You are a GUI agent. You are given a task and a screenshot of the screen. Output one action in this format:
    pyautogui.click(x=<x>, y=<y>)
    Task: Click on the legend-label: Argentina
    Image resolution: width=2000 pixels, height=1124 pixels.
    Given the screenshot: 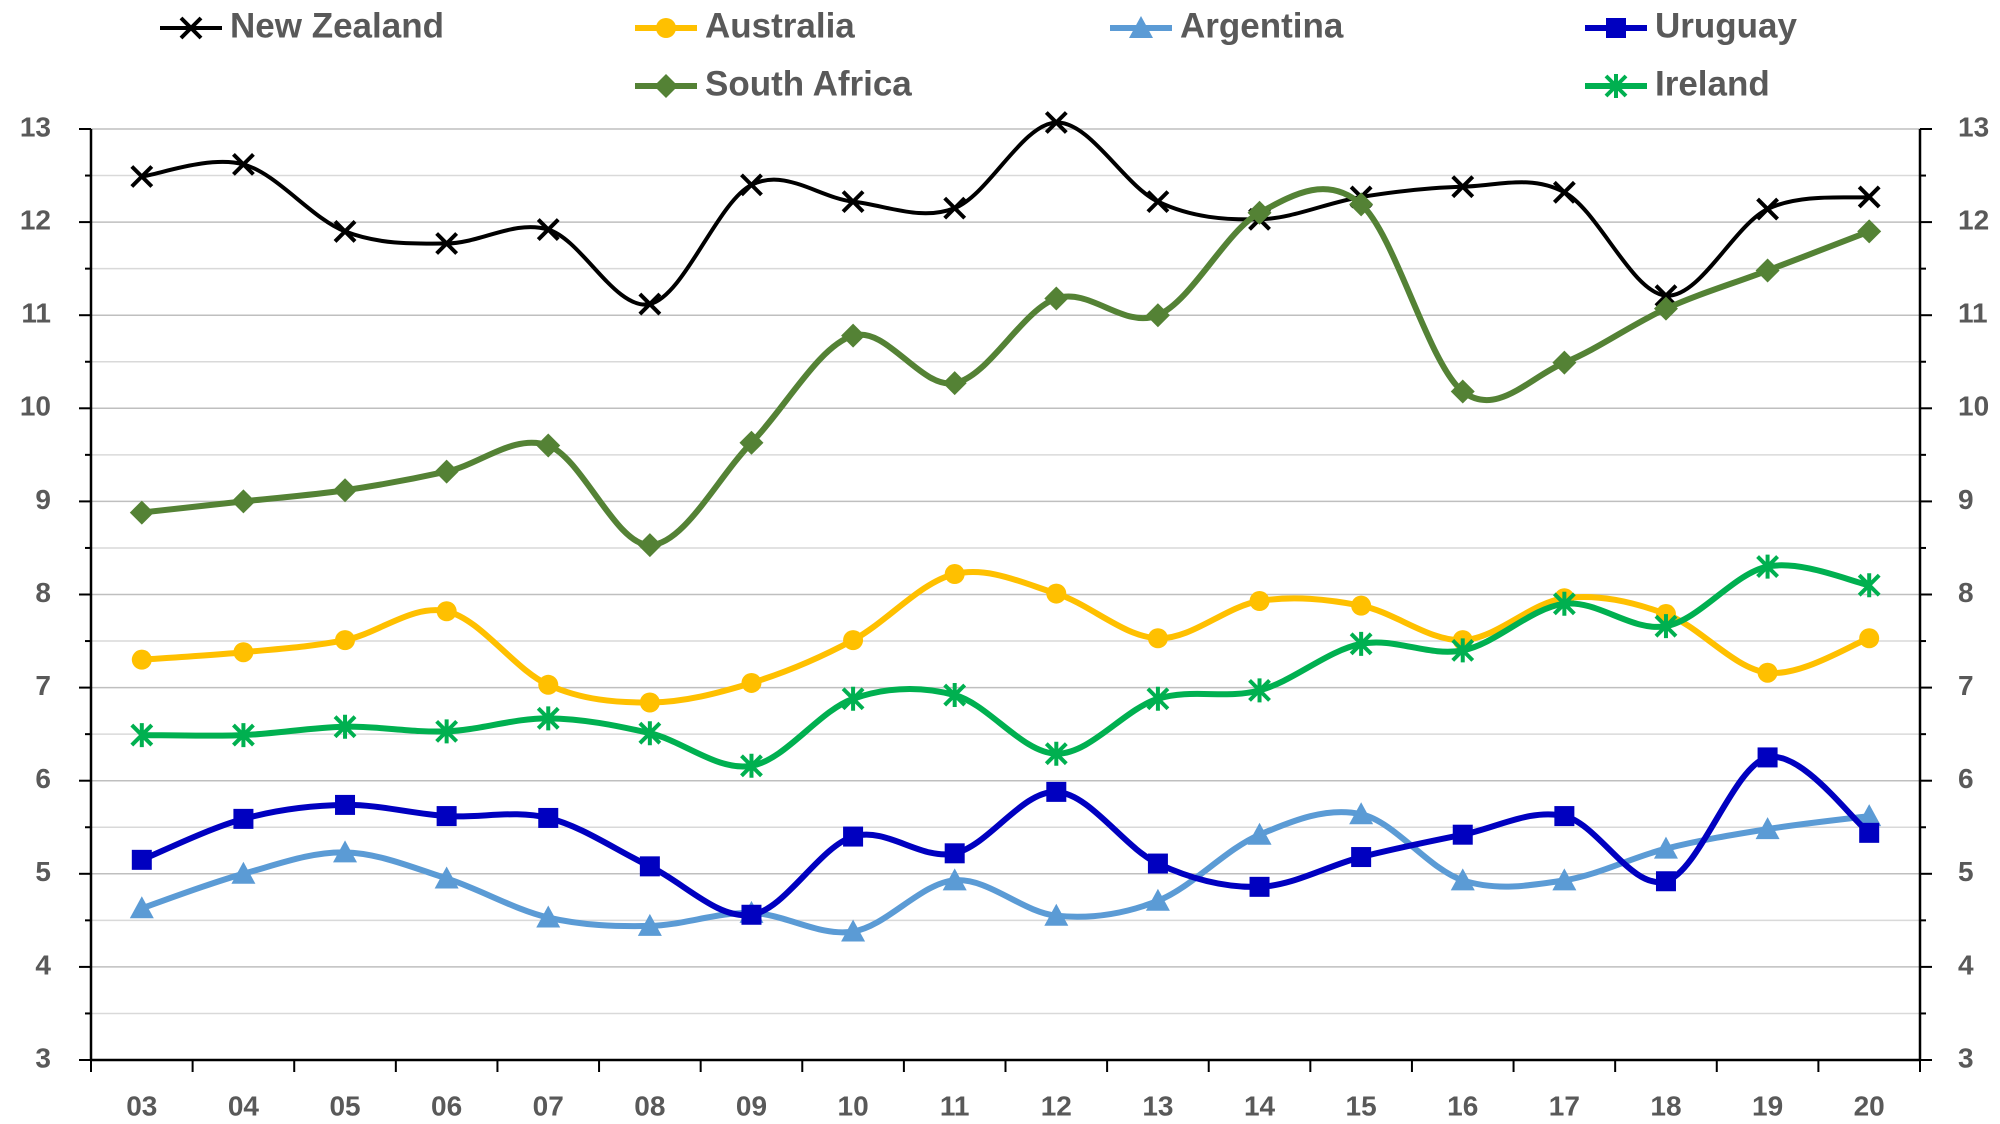 What is the action you would take?
    pyautogui.click(x=1262, y=25)
    